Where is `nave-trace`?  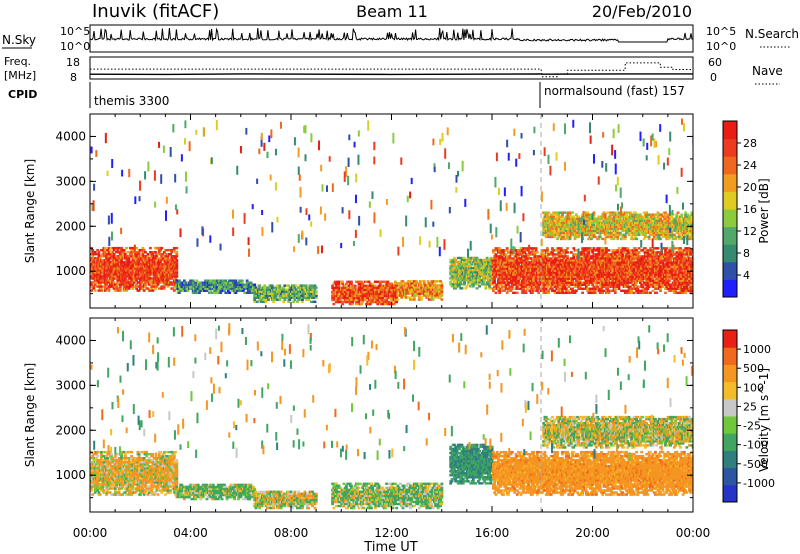 nave-trace is located at coordinates (391, 70).